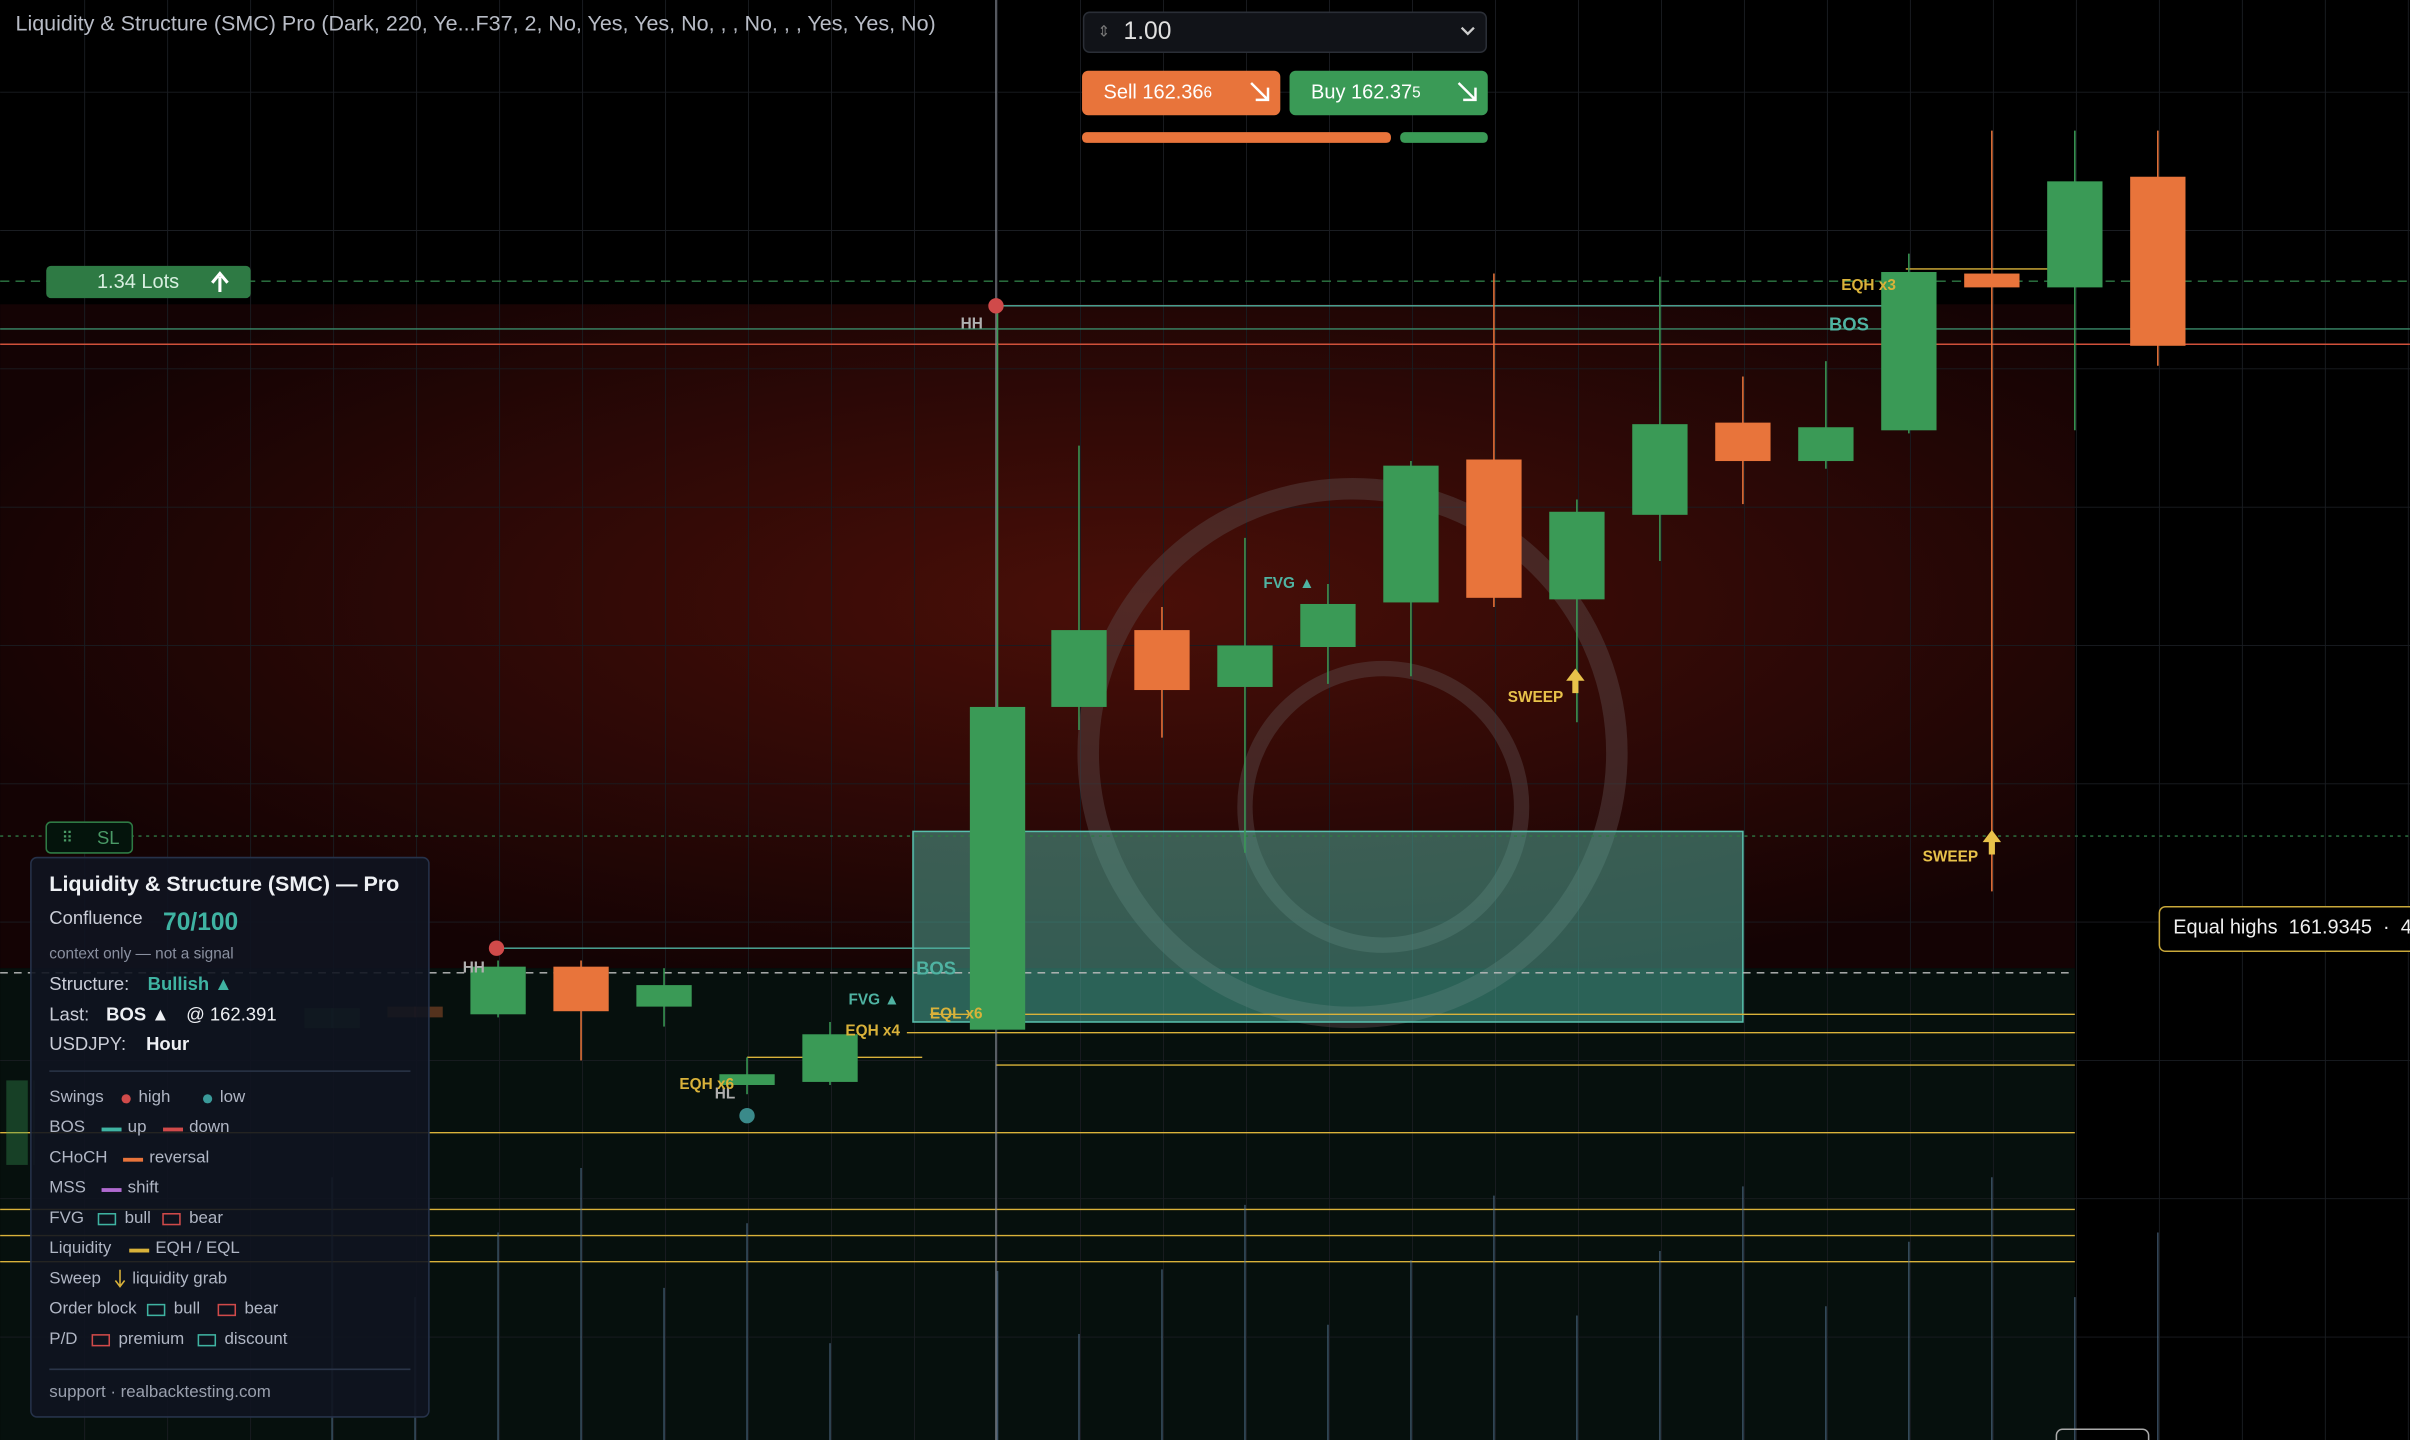  Describe the element at coordinates (1467, 31) in the screenshot. I see `dropdown-arrow` at that location.